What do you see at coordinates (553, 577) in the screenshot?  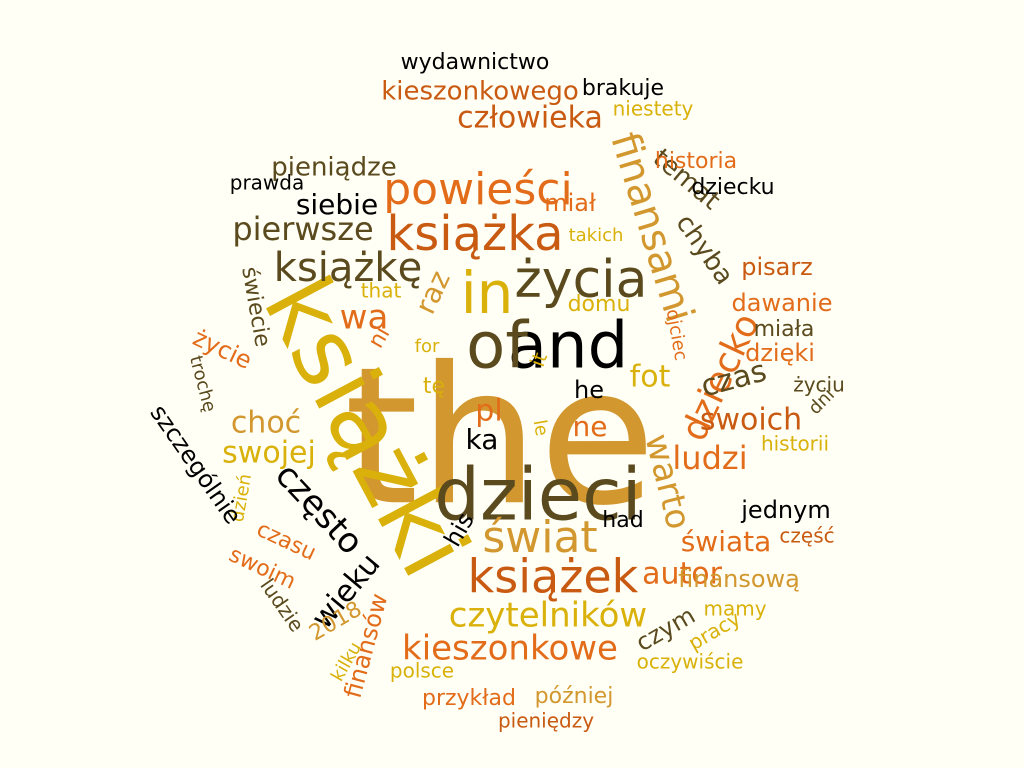 I see `cloud-word: książek` at bounding box center [553, 577].